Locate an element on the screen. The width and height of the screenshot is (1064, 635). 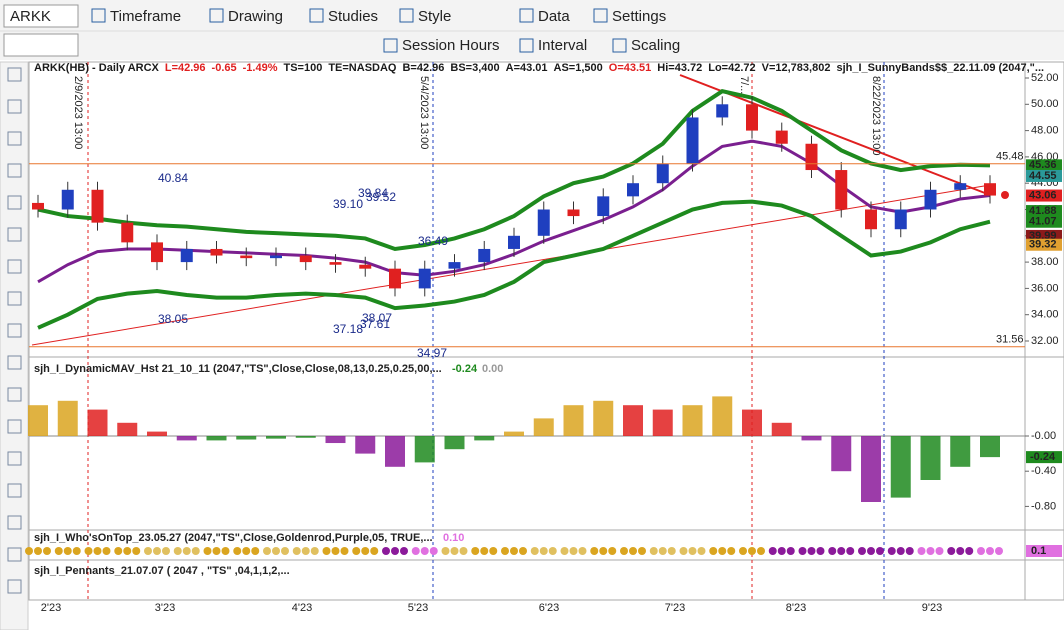
toolbar-button: Session Hours is located at coordinates (451, 45).